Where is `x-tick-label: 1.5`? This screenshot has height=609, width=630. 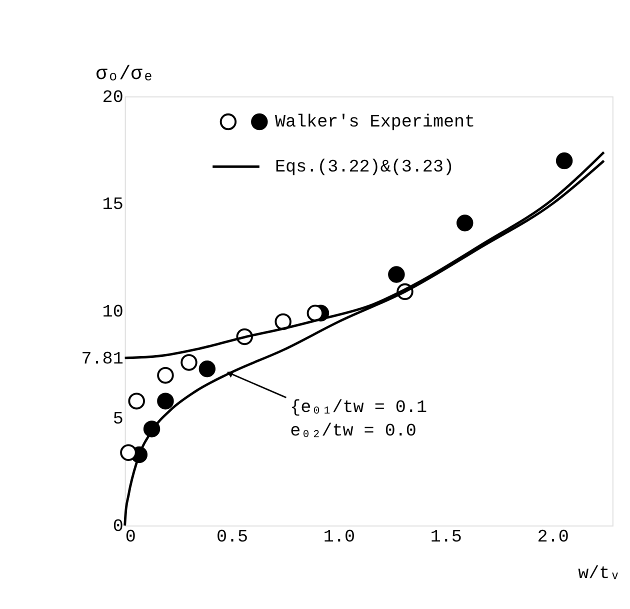
x-tick-label: 1.5 is located at coordinates (446, 538).